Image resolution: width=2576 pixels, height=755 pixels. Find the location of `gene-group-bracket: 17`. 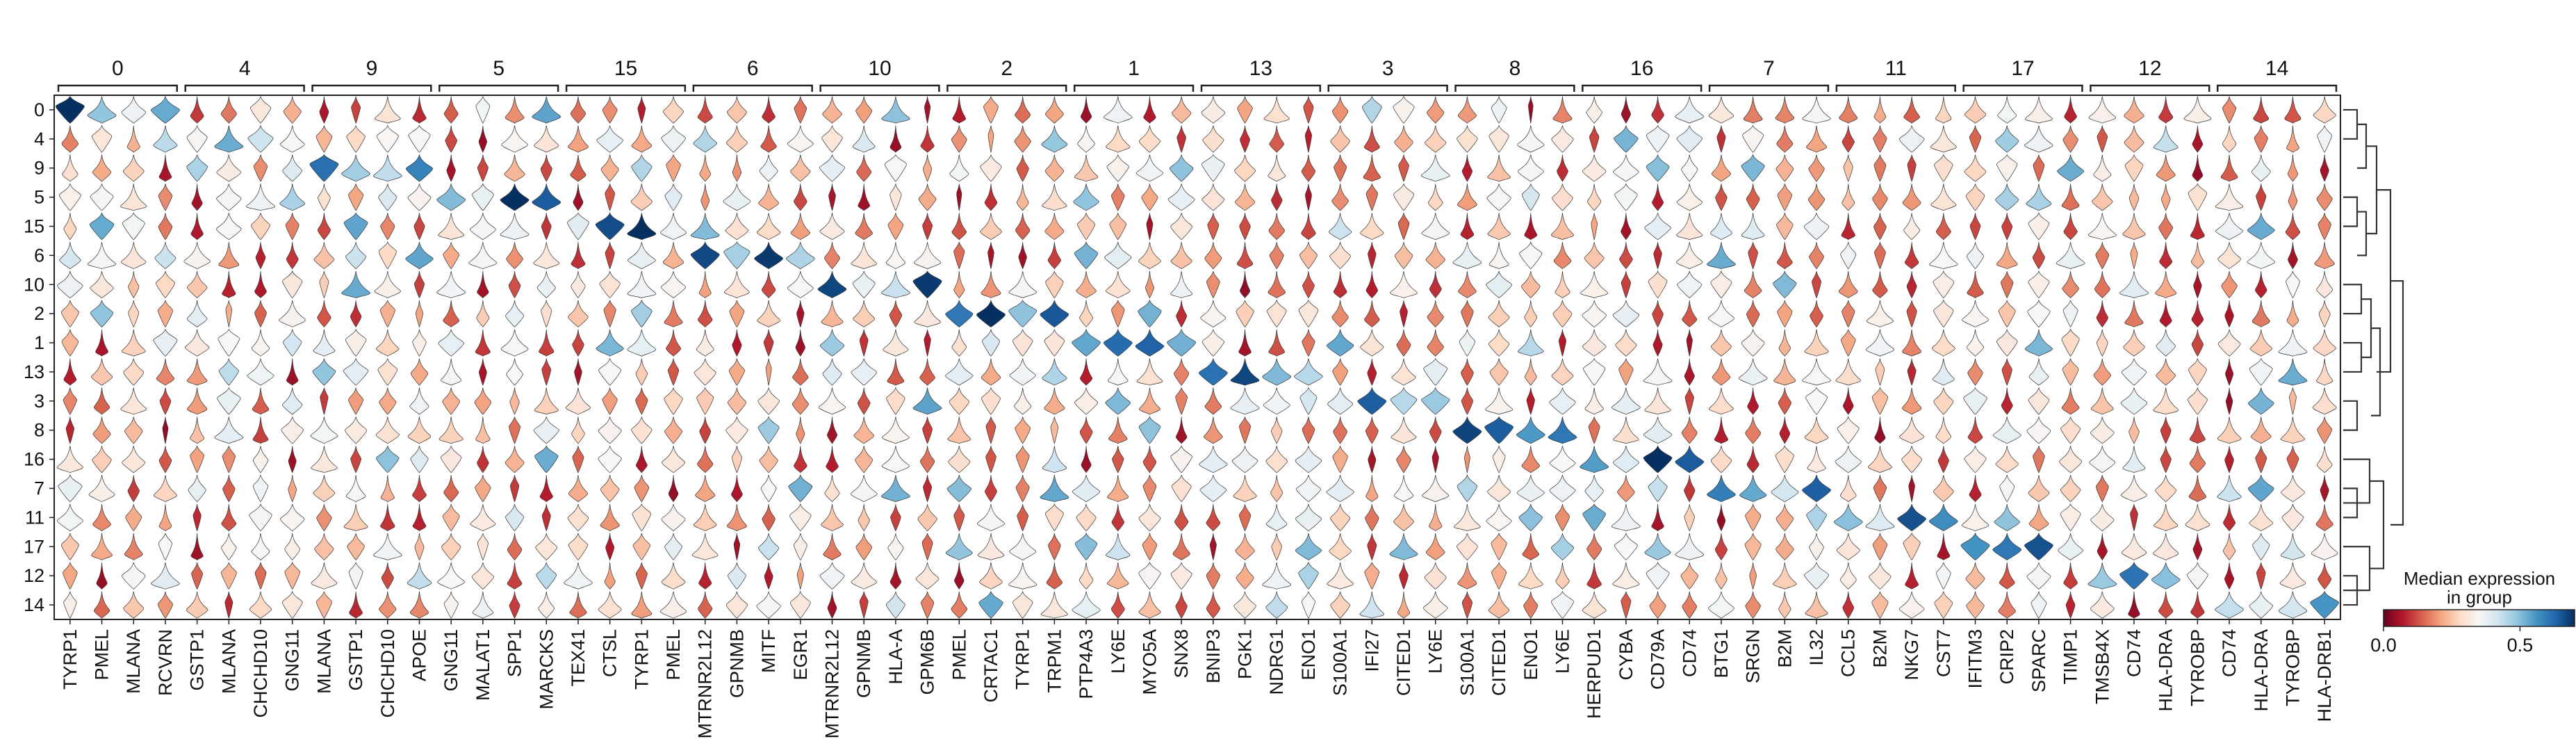

gene-group-bracket: 17 is located at coordinates (2022, 74).